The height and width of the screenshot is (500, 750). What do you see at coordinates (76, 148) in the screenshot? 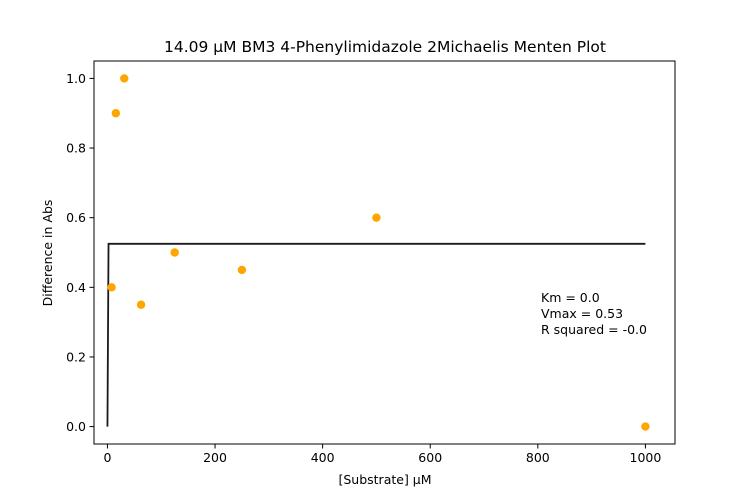
I see `y-tick-label: 0.8` at bounding box center [76, 148].